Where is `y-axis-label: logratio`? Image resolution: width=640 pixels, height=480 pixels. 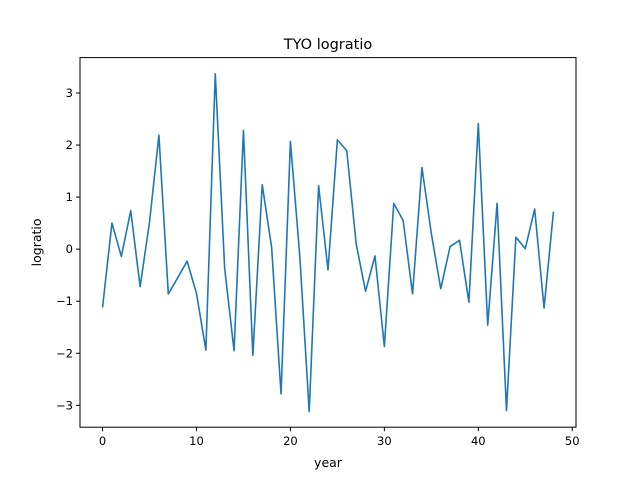 y-axis-label: logratio is located at coordinates (36, 242).